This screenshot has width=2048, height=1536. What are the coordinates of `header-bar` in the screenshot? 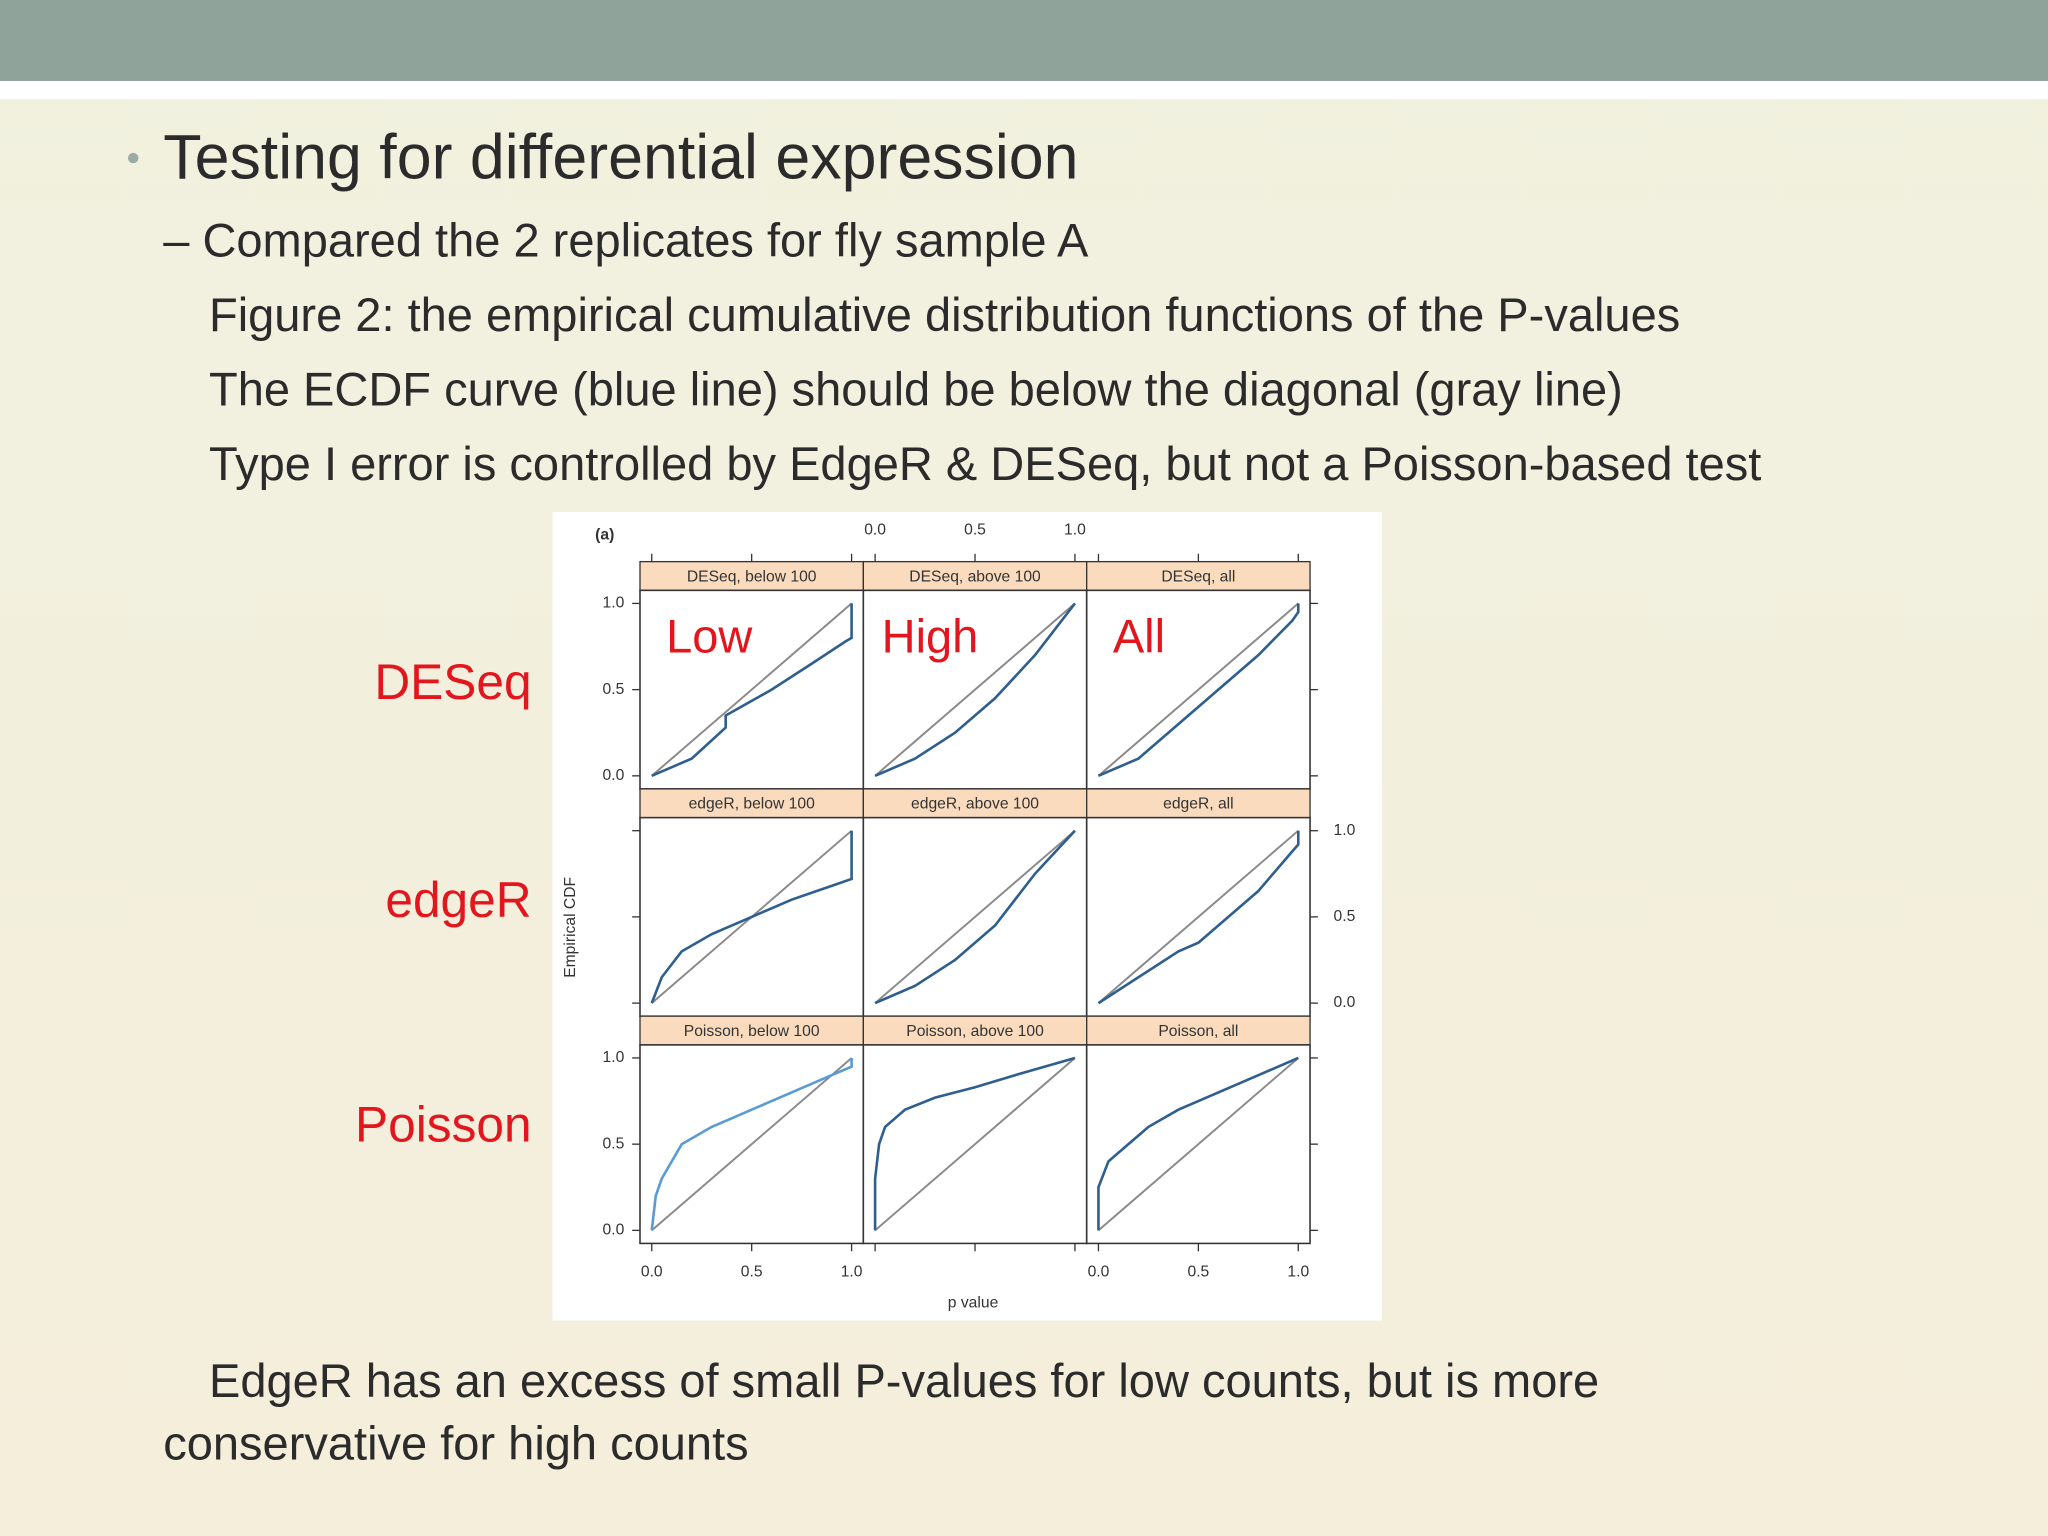 It's located at (1024, 40).